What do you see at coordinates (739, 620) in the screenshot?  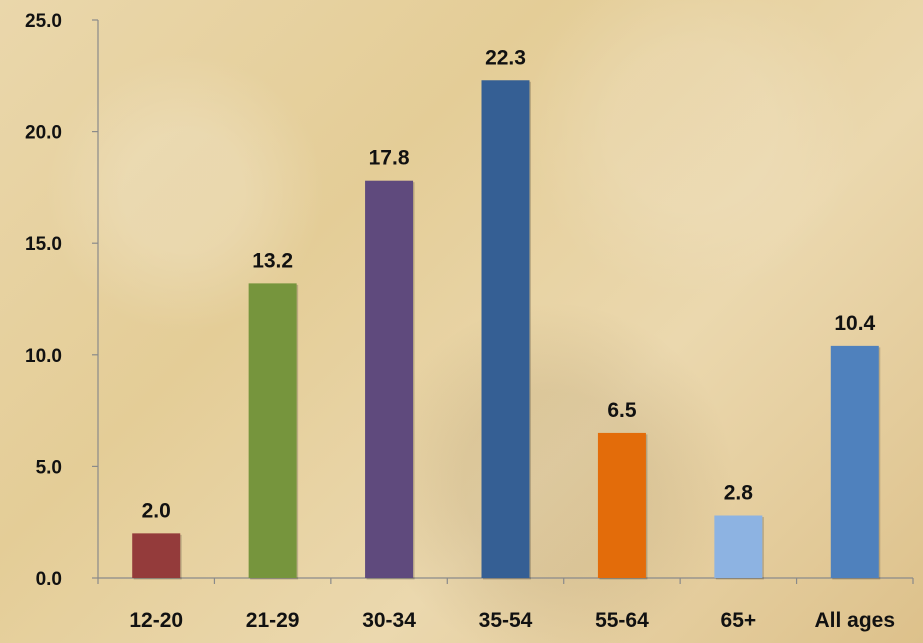 I see `x-axis-category-label: 65+` at bounding box center [739, 620].